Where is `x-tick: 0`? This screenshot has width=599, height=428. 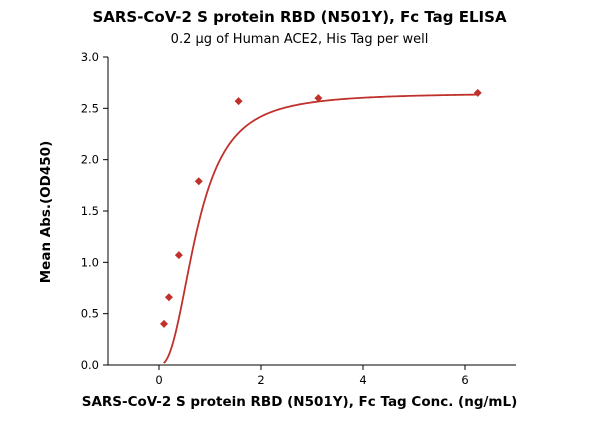
x-tick: 0 is located at coordinates (159, 376).